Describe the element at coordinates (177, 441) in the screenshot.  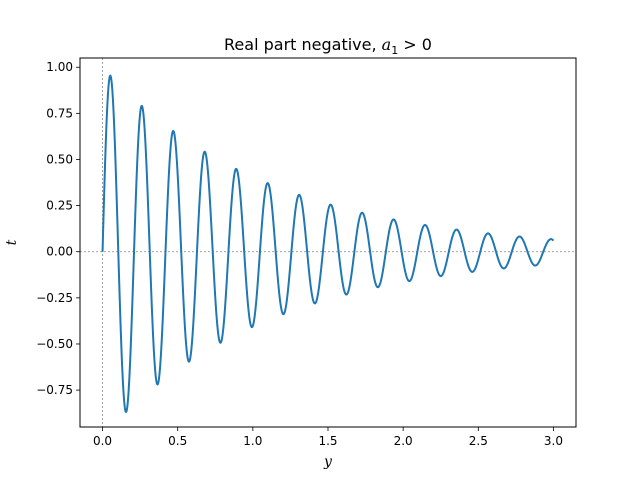
I see `x-tick-label: 0.5` at that location.